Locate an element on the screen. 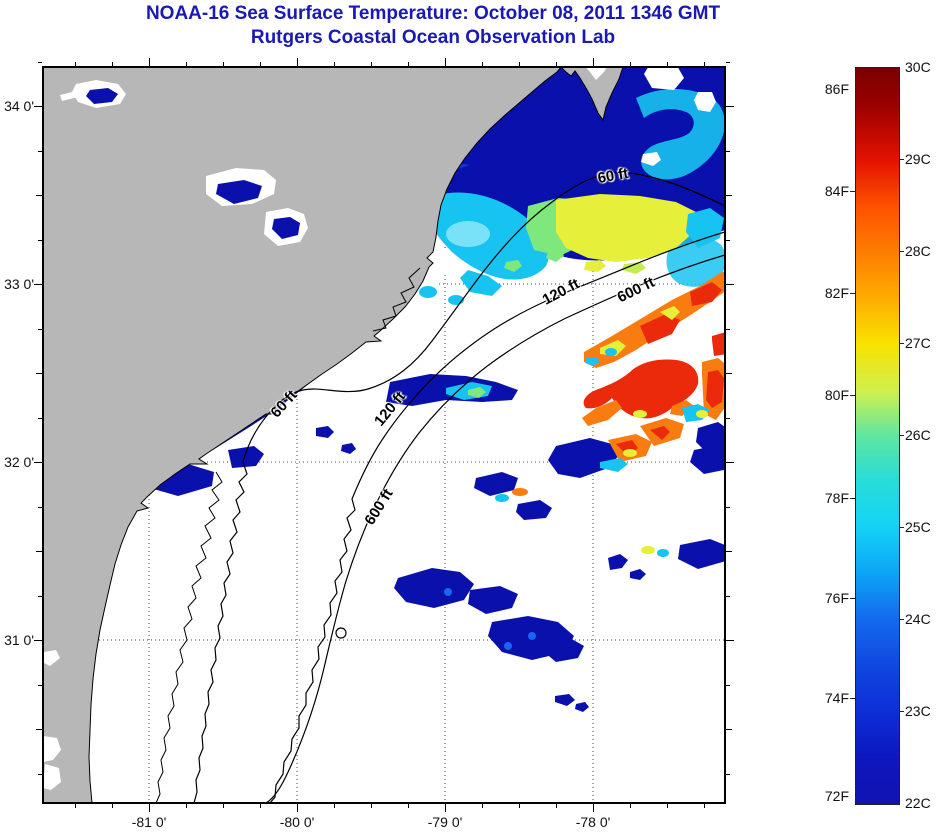  streak-green-bit is located at coordinates (477, 392).